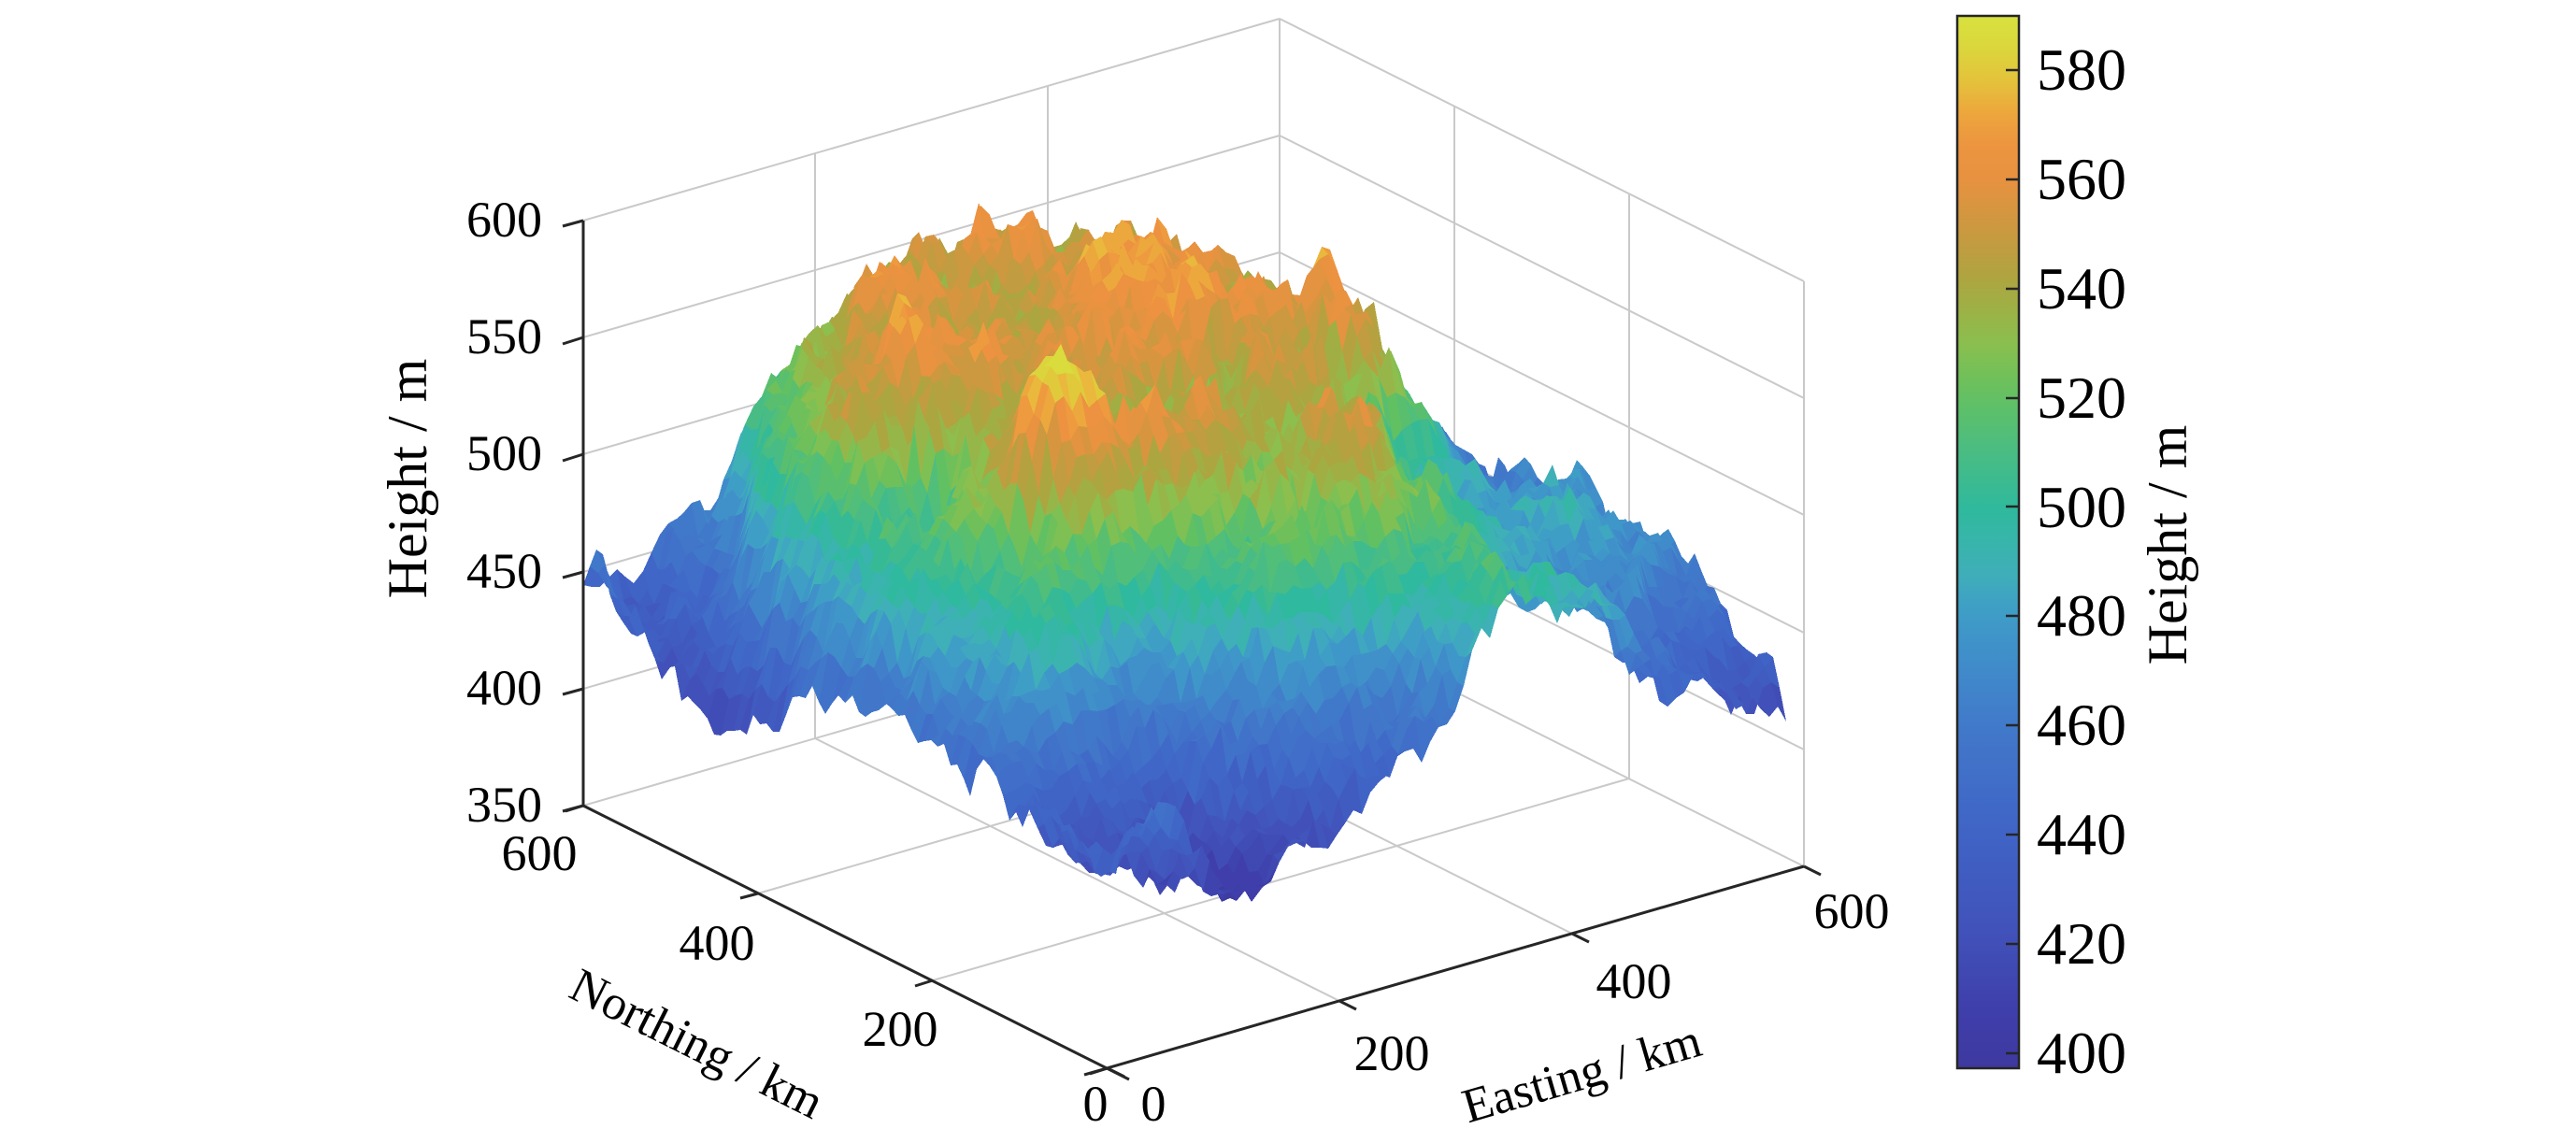  Describe the element at coordinates (504, 571) in the screenshot. I see `svg-text: 450` at that location.